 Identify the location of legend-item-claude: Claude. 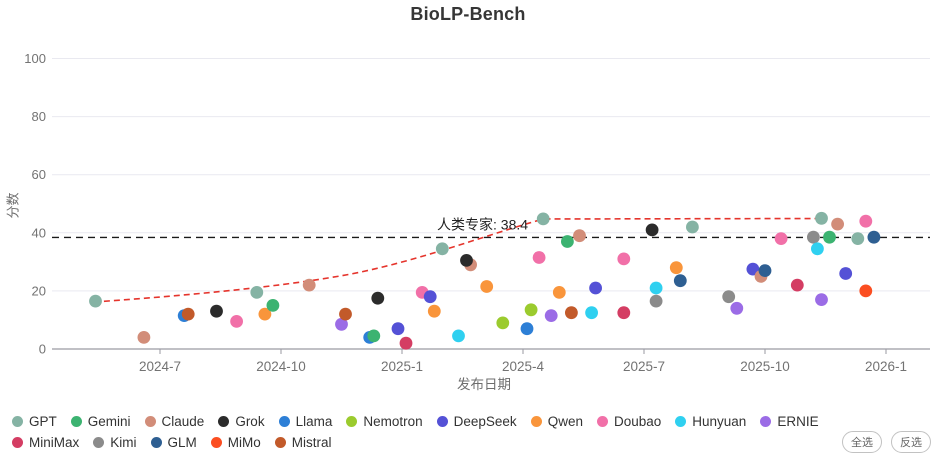
(174, 421).